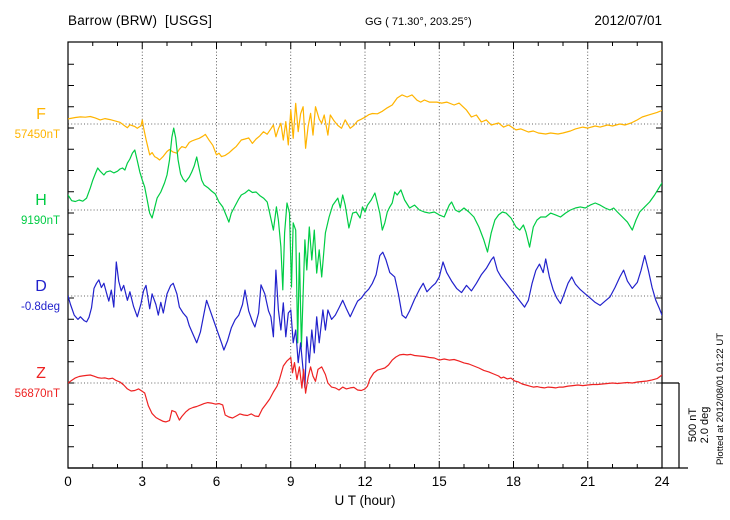  What do you see at coordinates (720, 399) in the screenshot?
I see `plotted-at-note: Plotted at 2012/08/01 01:22 UT` at bounding box center [720, 399].